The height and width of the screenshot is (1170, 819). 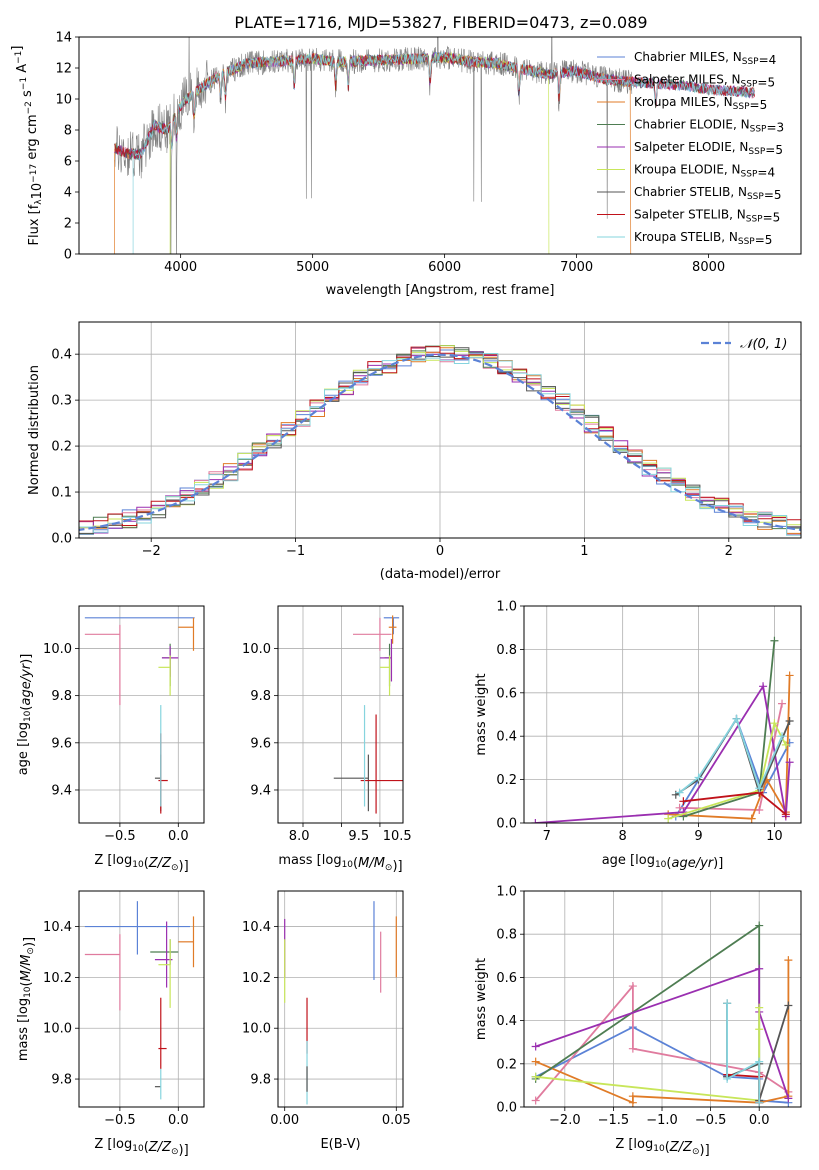 I want to click on label-part: age/yr, so click(x=26, y=683).